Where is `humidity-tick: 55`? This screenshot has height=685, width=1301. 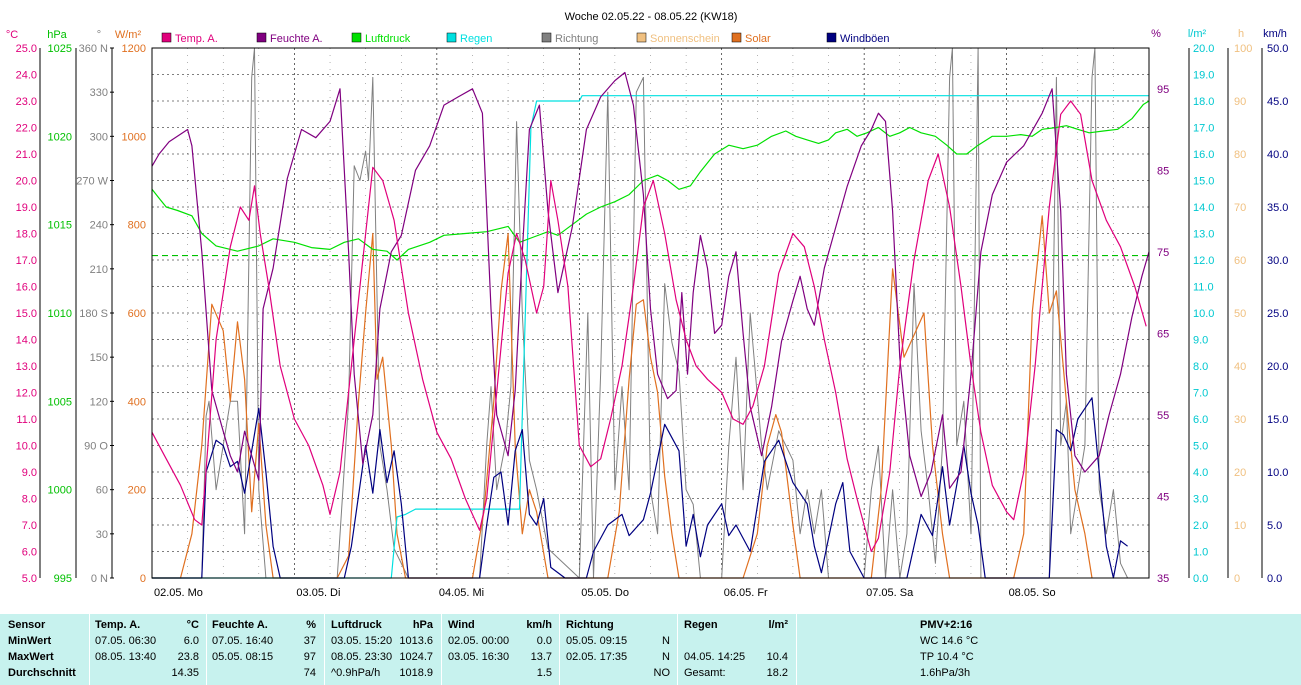
humidity-tick: 55 is located at coordinates (1163, 416).